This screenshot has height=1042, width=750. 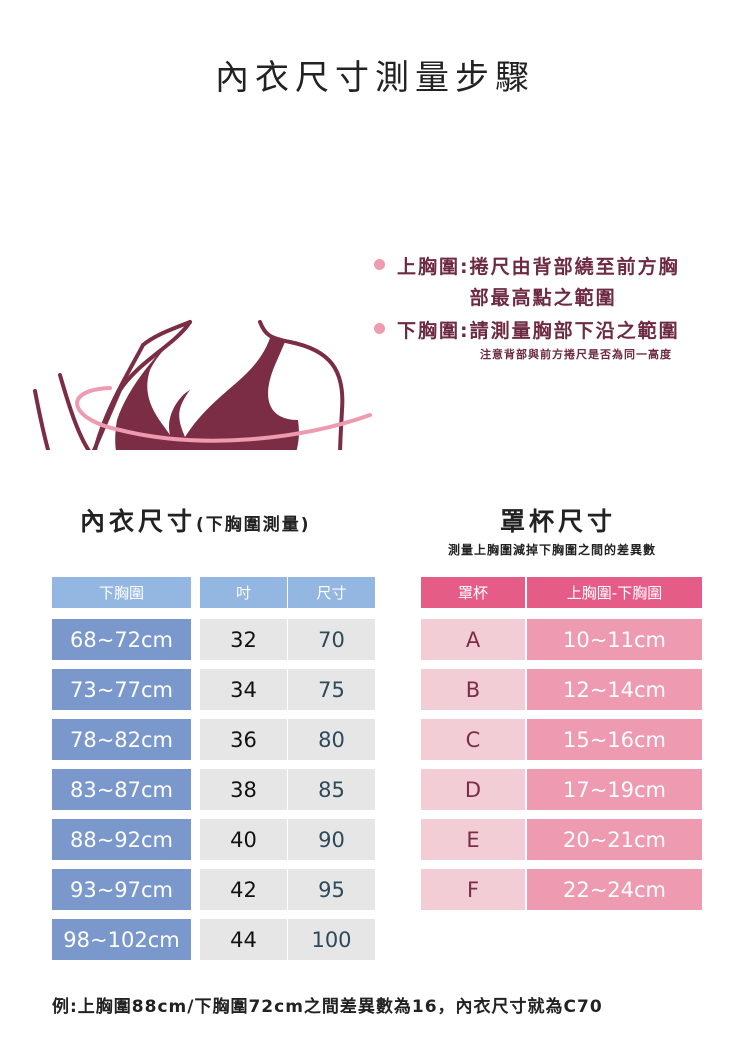 I want to click on left-header-cell: 吋, so click(x=243, y=592).